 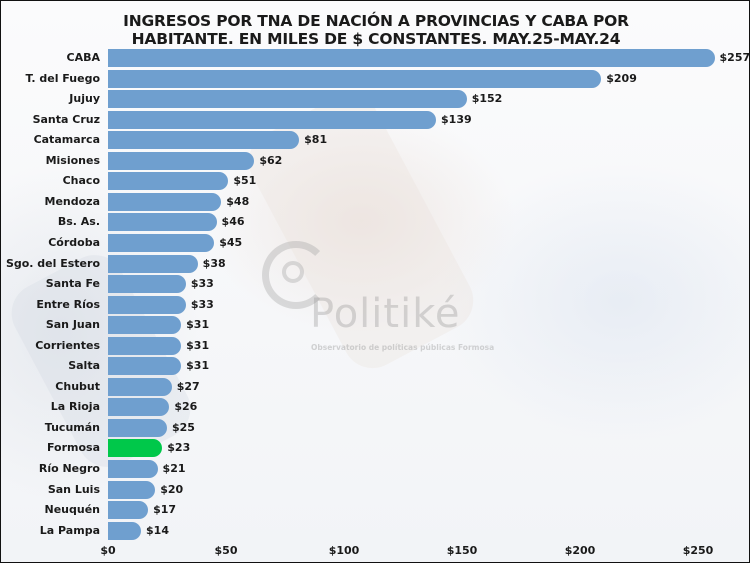 I want to click on bar-row: CABA $257, so click(x=375, y=58).